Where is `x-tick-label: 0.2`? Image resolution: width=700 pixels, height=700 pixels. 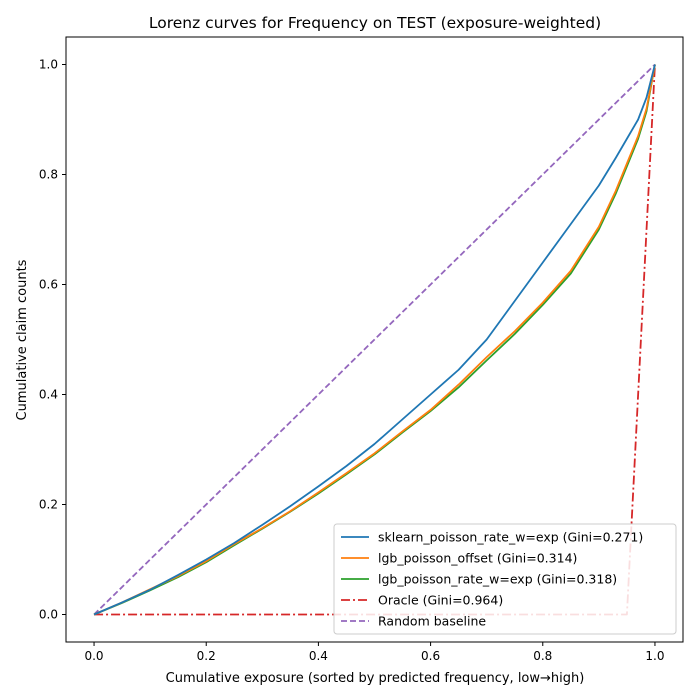 x-tick-label: 0.2 is located at coordinates (206, 656).